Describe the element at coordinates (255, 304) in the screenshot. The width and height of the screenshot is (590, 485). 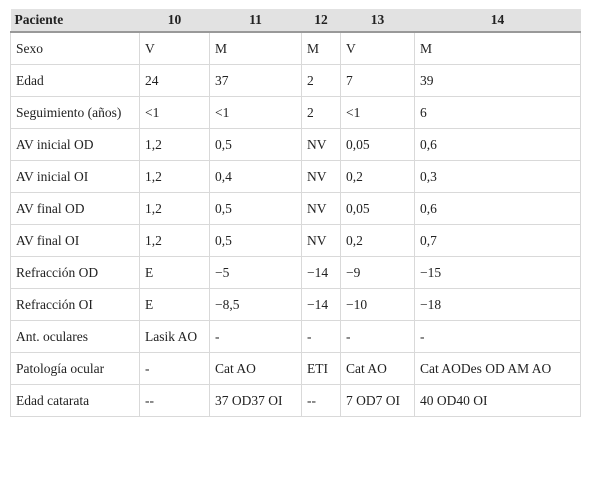
I see `table-cell: −8,5` at that location.